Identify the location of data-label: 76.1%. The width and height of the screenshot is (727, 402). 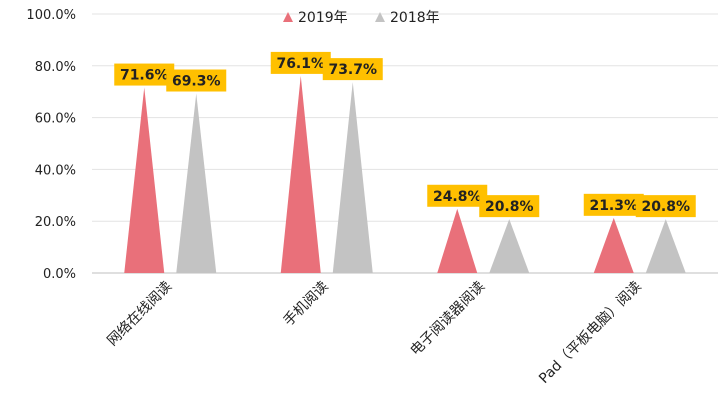
(300, 64).